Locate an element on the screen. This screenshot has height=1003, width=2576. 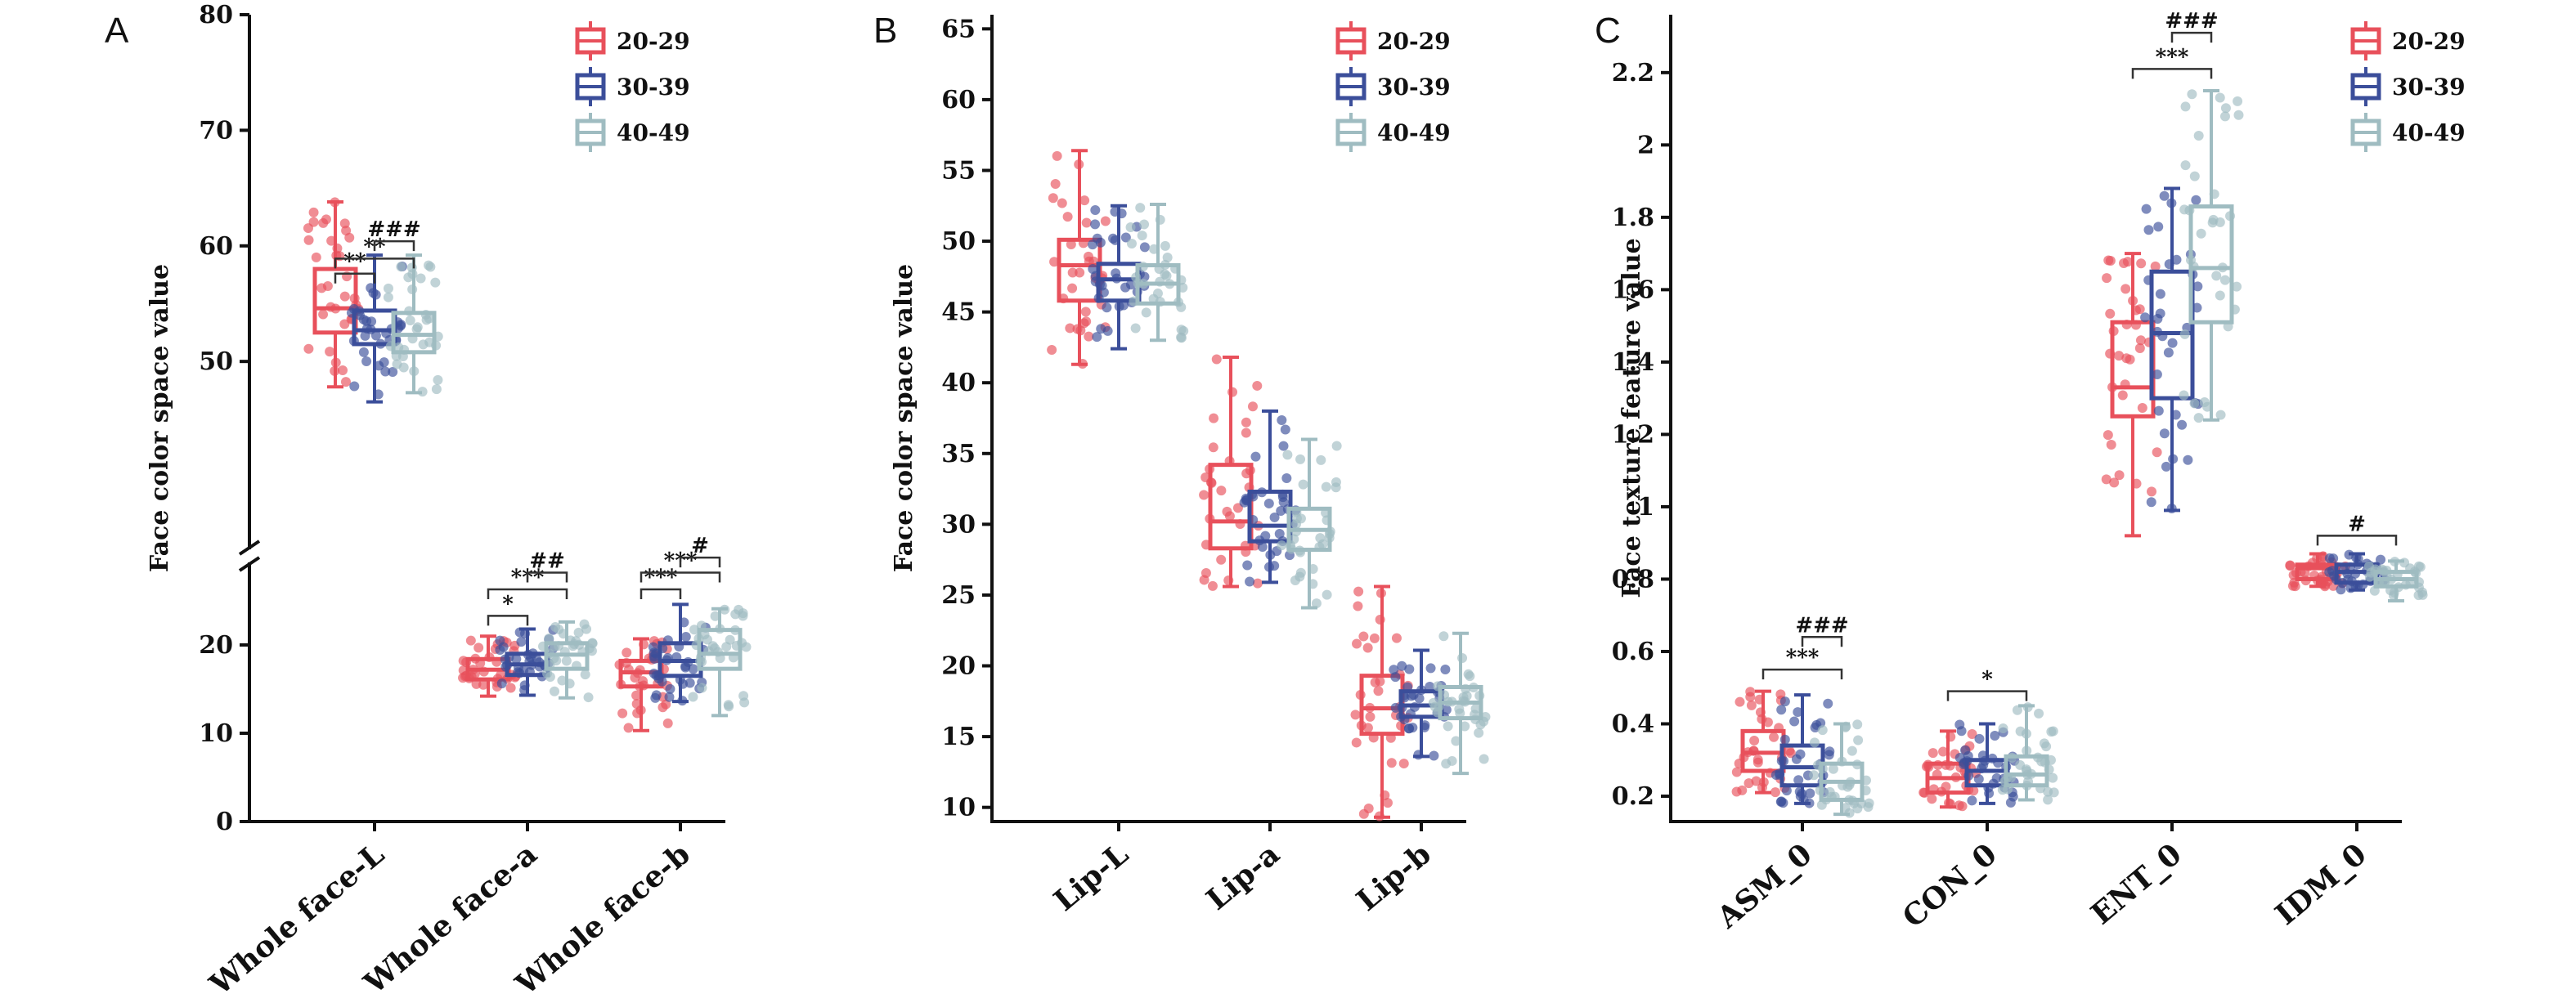
y-tick-label: 0.4 is located at coordinates (1633, 724).